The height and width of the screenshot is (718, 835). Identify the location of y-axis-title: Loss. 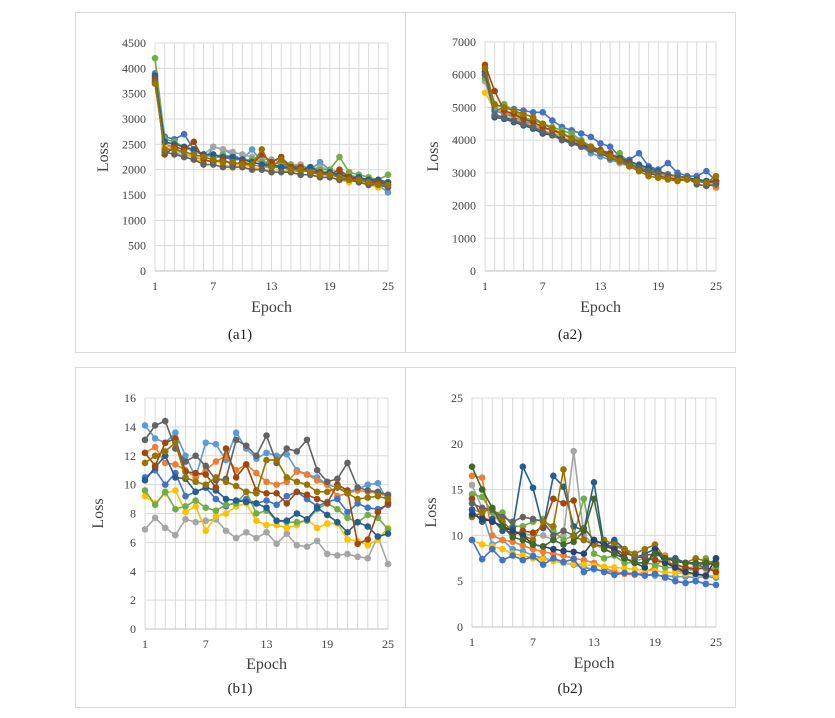
(433, 156).